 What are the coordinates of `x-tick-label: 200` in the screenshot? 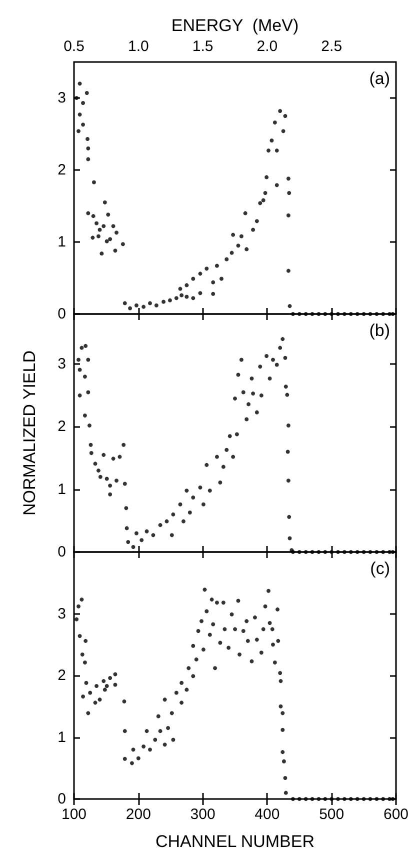 It's located at (138, 814).